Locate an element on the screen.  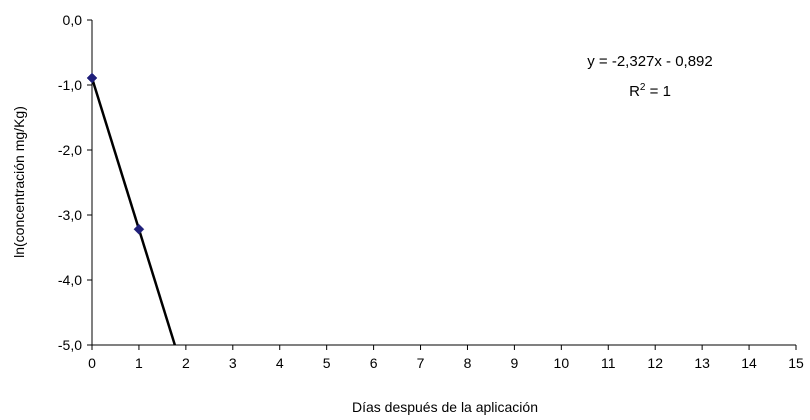
x-axis-ticks: 0 1 2 3 4 5 6 7 8 9 10 11 12 13 14 15 is located at coordinates (446, 358).